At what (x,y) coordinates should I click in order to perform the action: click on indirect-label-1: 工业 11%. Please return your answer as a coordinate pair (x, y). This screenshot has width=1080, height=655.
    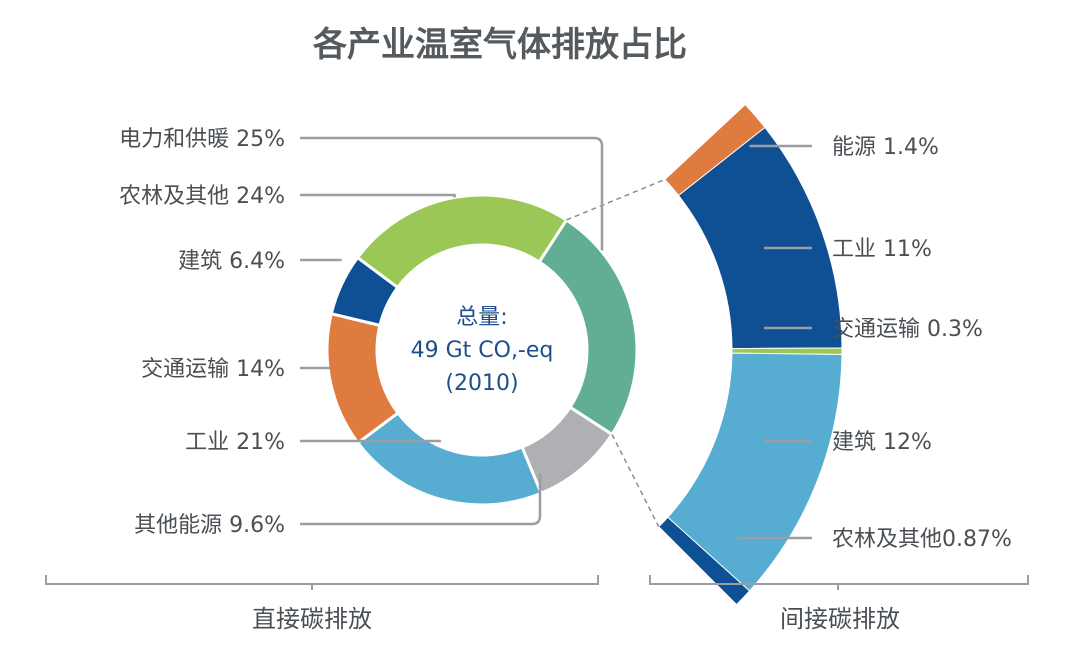
    Looking at the image, I should click on (882, 249).